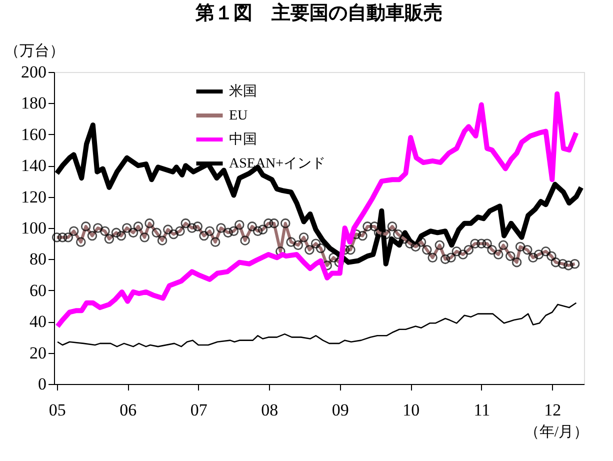  What do you see at coordinates (128, 410) in the screenshot?
I see `x-tick-label: 06` at bounding box center [128, 410].